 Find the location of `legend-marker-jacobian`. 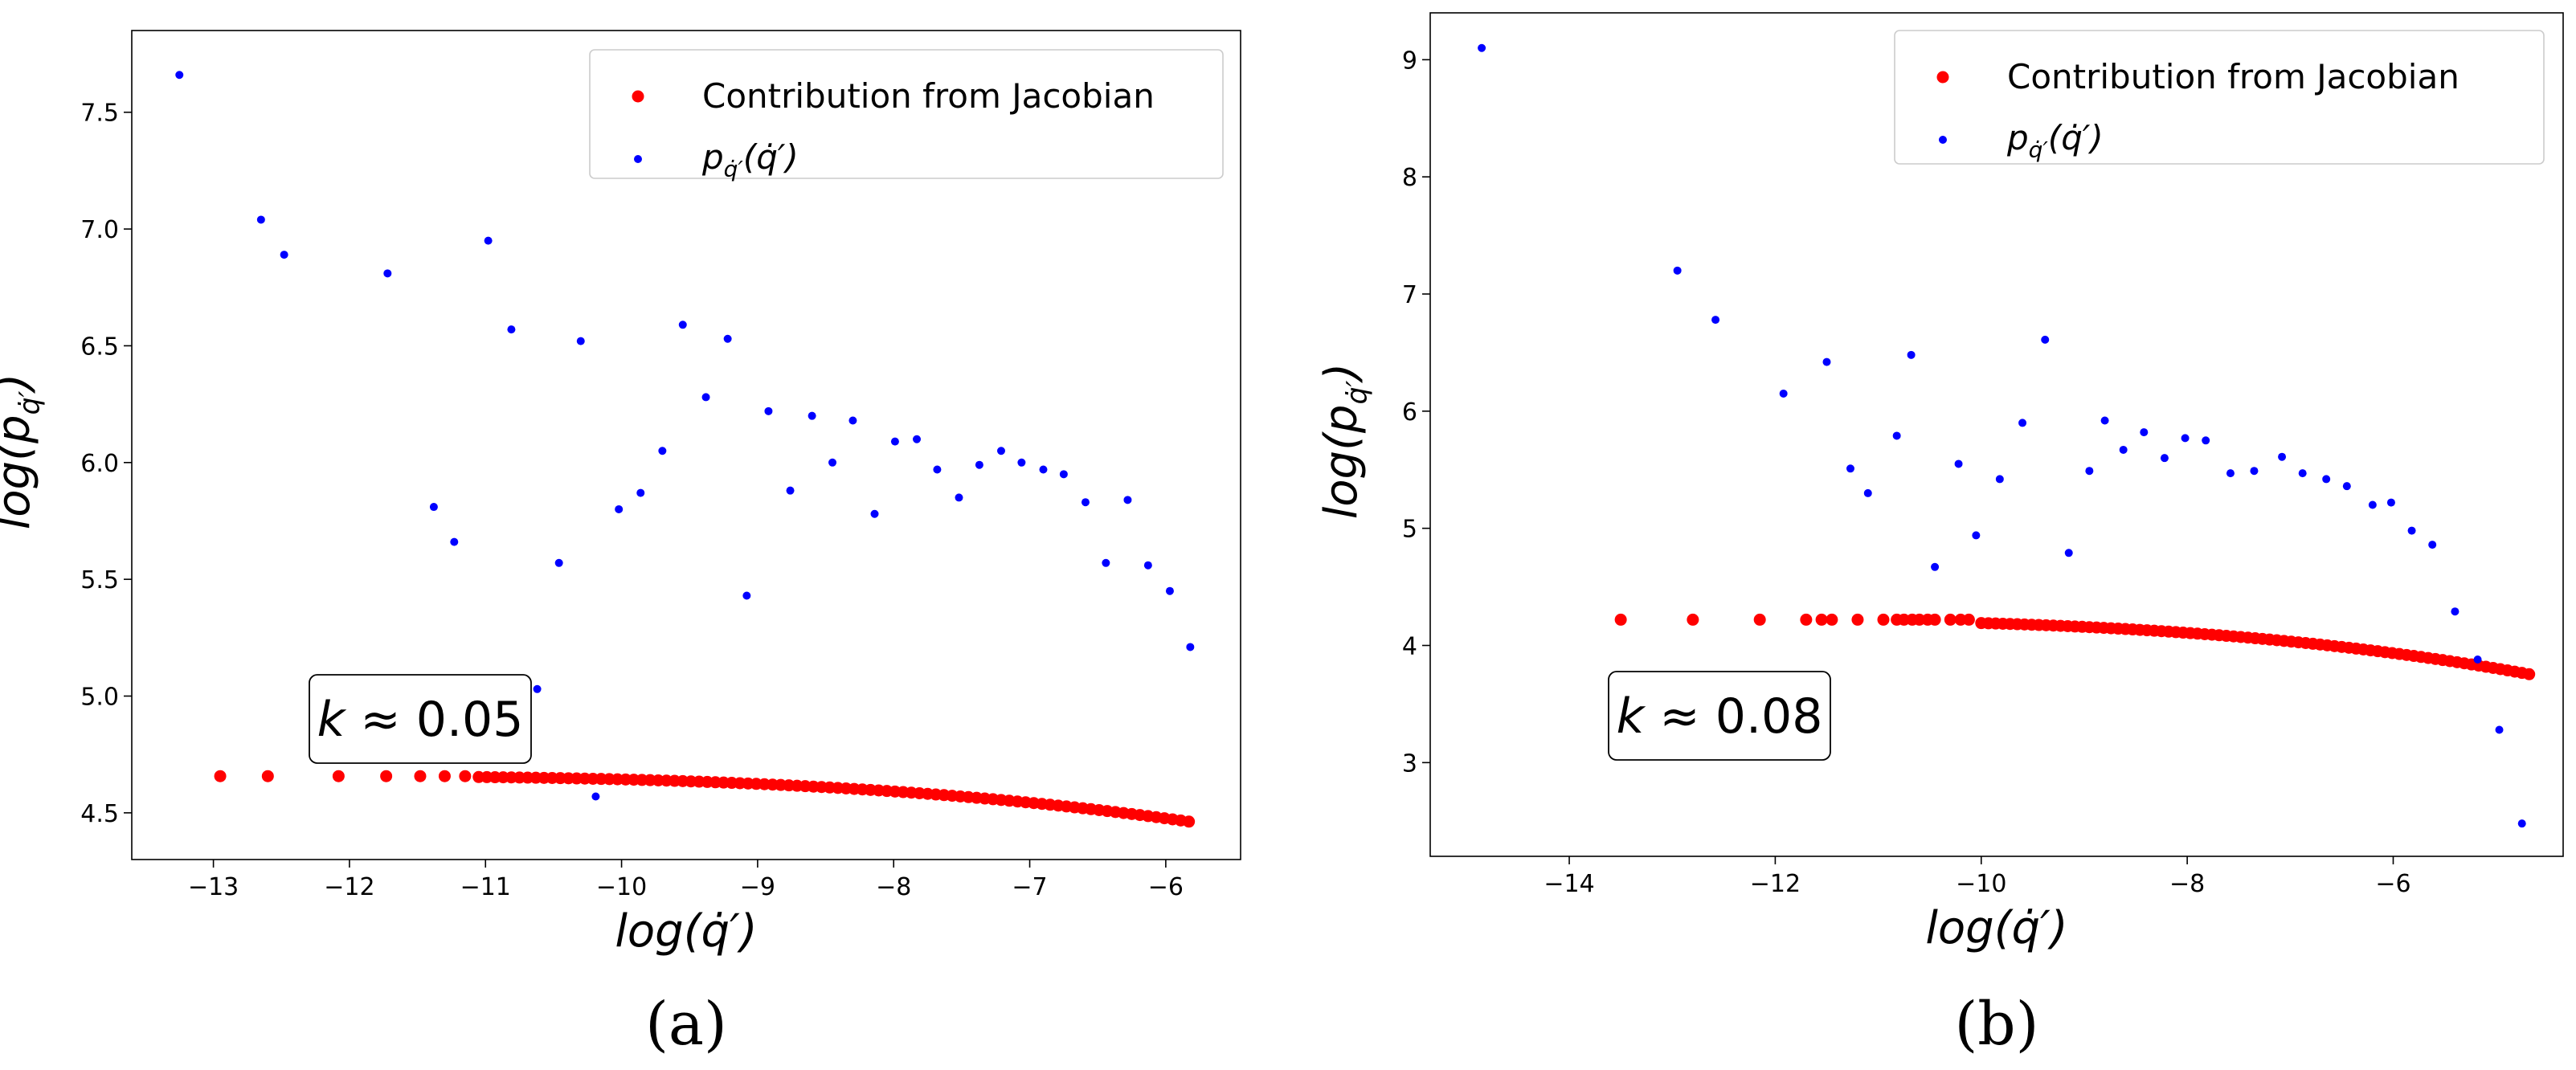

legend-marker-jacobian is located at coordinates (1943, 78).